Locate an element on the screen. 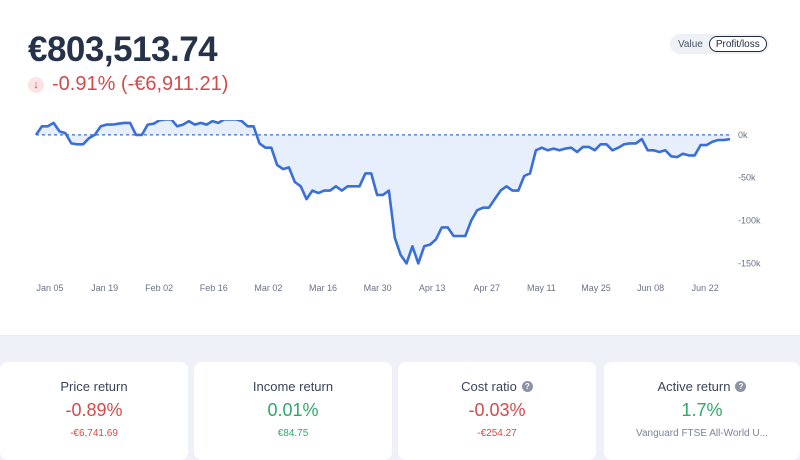 Image resolution: width=800 pixels, height=460 pixels. x-tick-label: May 25 is located at coordinates (596, 288).